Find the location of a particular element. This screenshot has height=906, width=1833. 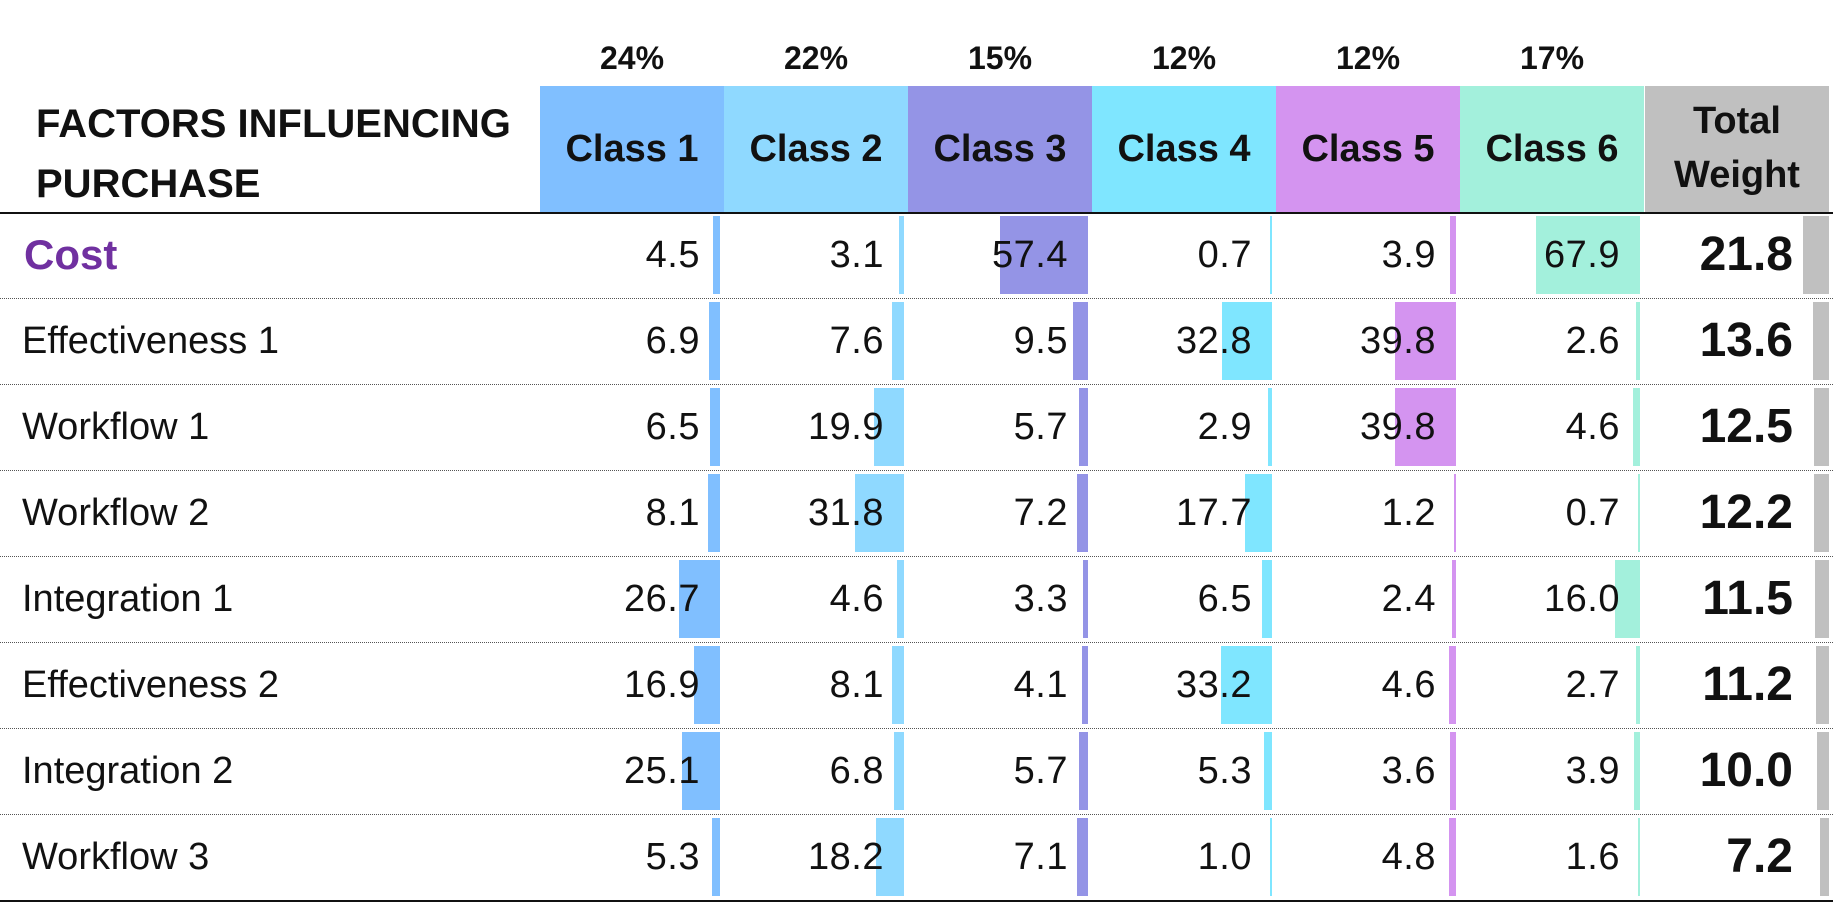

value-label: 16.9 is located at coordinates (662, 685).